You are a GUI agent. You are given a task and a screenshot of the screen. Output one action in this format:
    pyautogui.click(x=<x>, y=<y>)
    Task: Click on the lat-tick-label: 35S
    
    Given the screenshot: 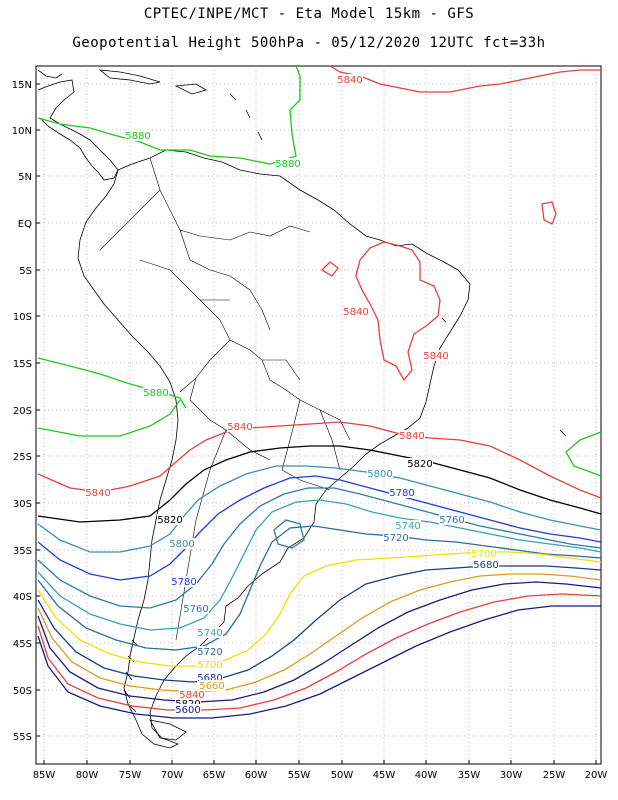 What is the action you would take?
    pyautogui.click(x=22, y=551)
    